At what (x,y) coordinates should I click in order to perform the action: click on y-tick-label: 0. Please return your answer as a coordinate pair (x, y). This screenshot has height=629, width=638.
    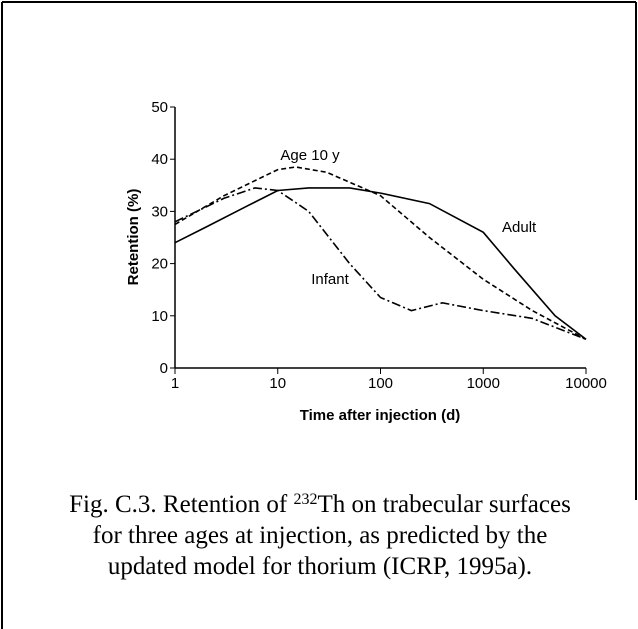
    Looking at the image, I should click on (164, 368).